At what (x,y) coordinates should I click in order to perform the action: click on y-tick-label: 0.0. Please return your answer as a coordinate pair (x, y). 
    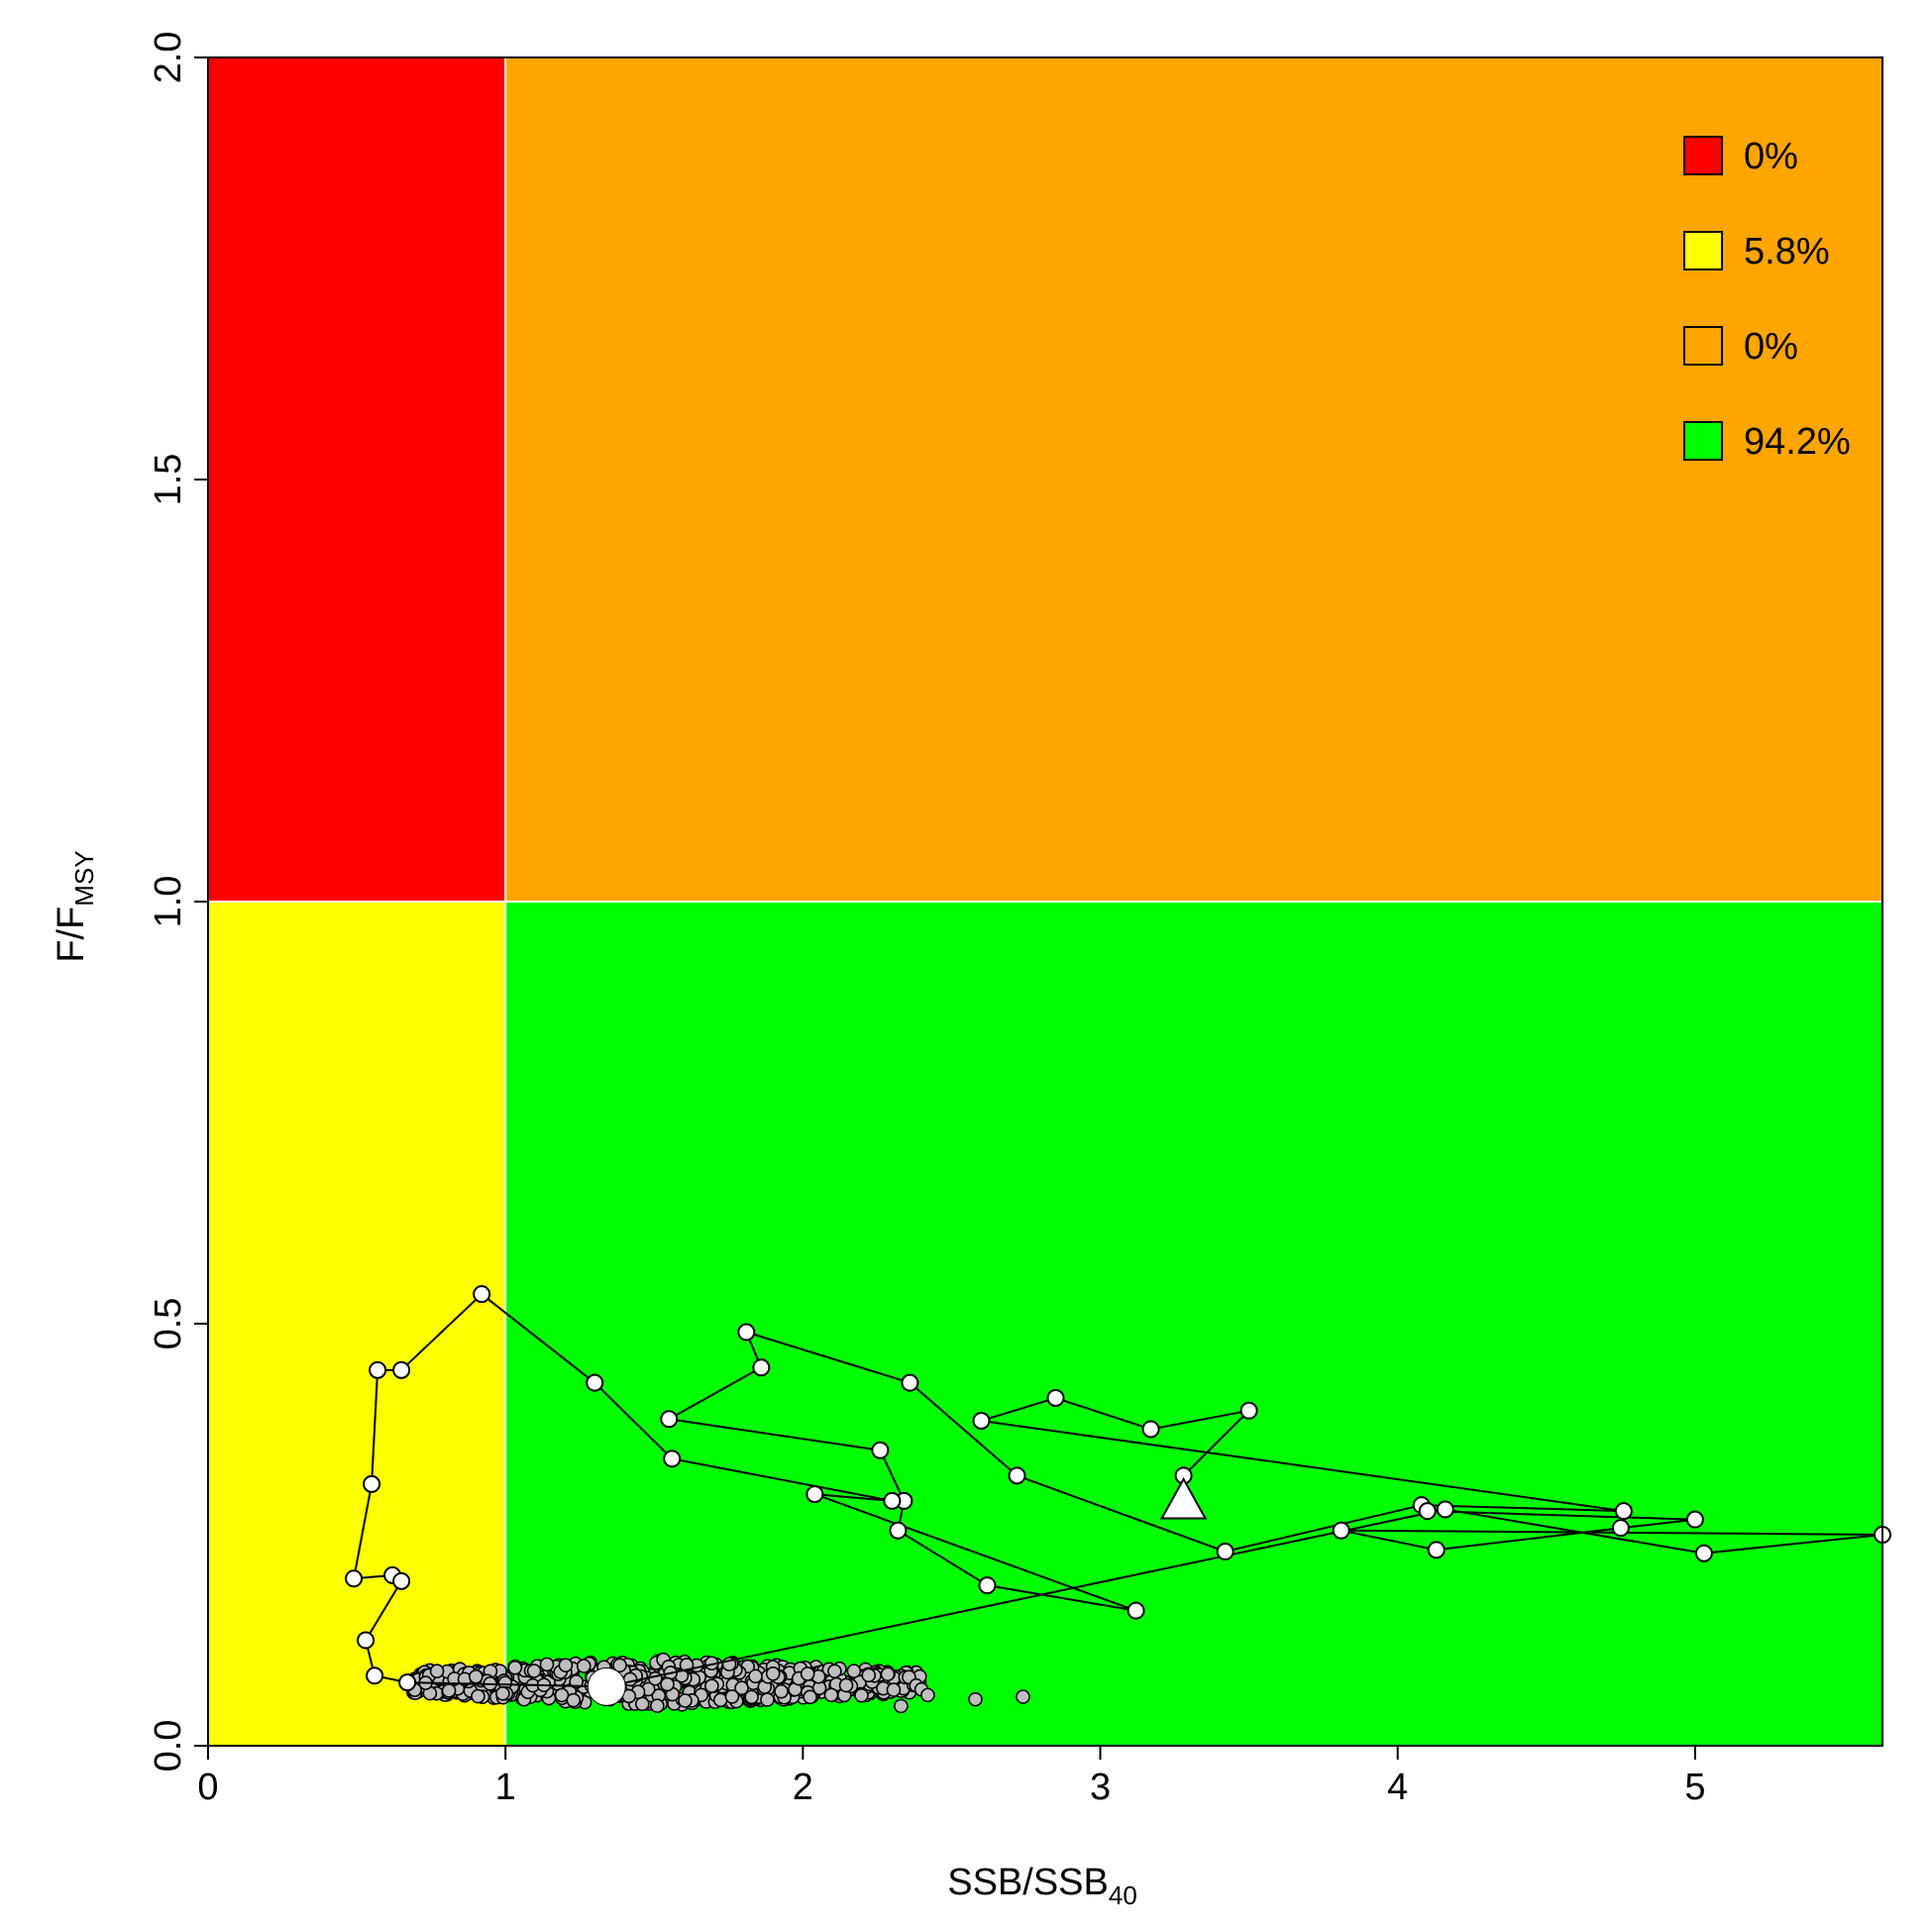
    Looking at the image, I should click on (169, 1746).